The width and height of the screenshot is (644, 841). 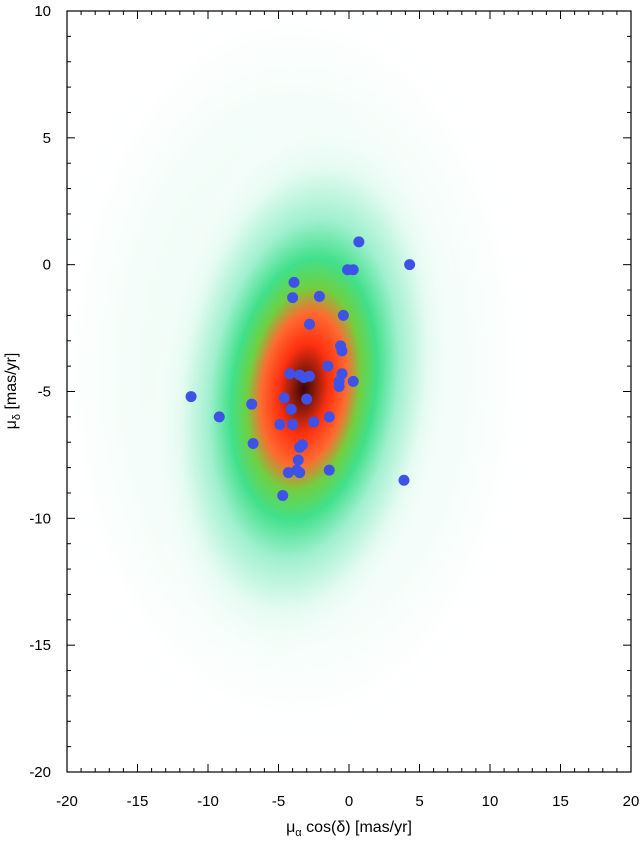 What do you see at coordinates (300, 369) in the screenshot?
I see `data-points` at bounding box center [300, 369].